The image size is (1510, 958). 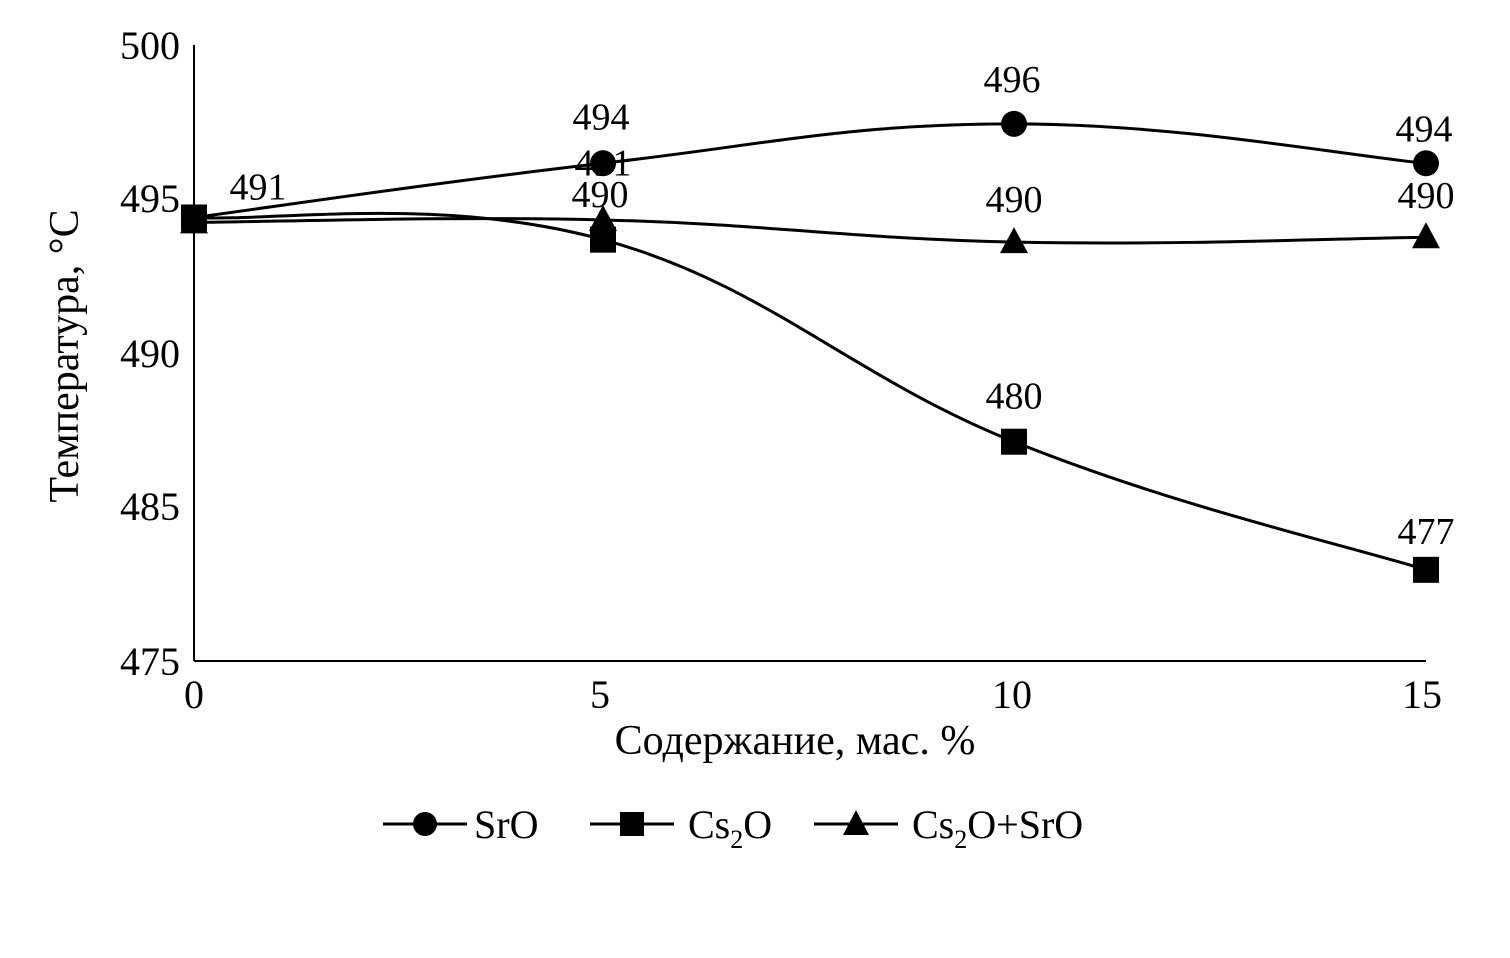 What do you see at coordinates (632, 824) in the screenshot?
I see `square-marker-icon` at bounding box center [632, 824].